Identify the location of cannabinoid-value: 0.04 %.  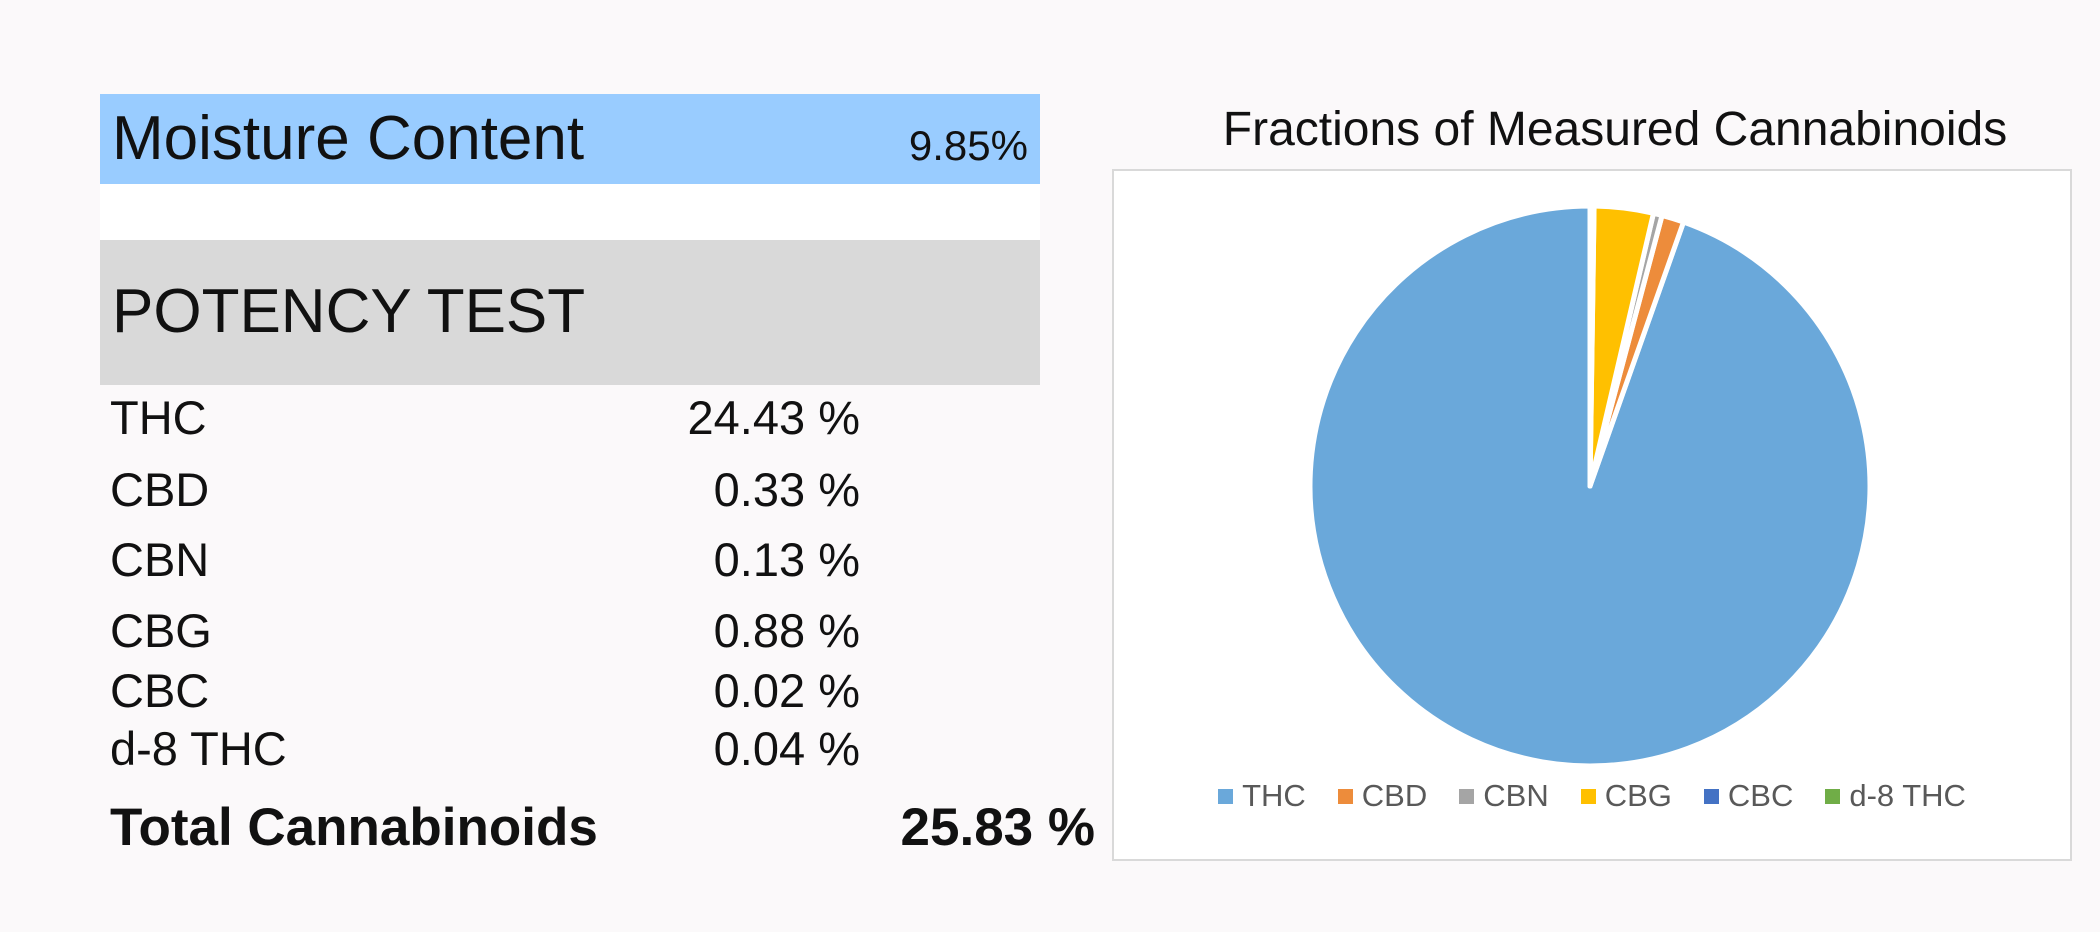
(786, 748).